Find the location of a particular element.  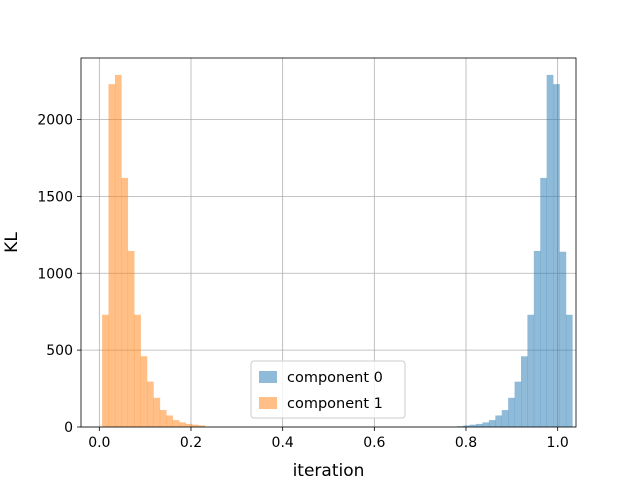

x-tick-label-2: 0.4 is located at coordinates (283, 443).